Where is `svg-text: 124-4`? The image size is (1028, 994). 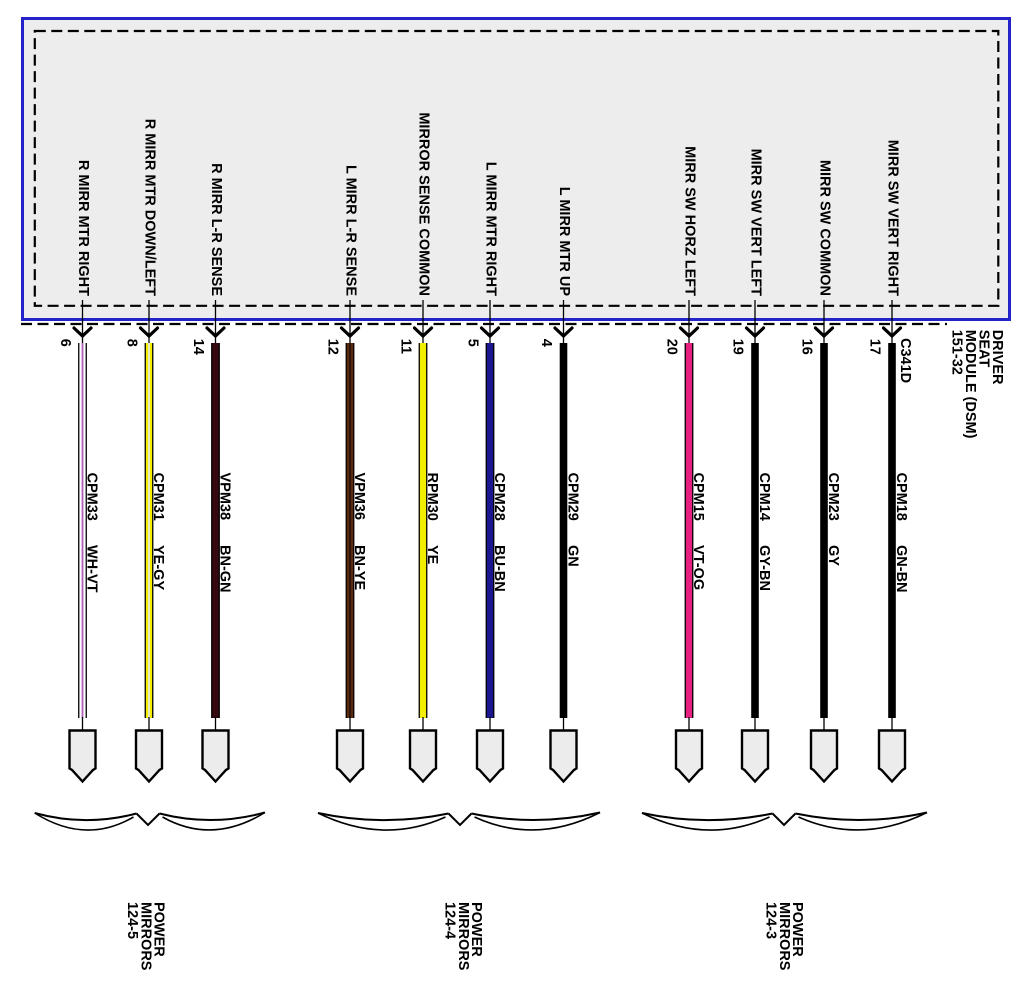
svg-text: 124-4 is located at coordinates (449, 920).